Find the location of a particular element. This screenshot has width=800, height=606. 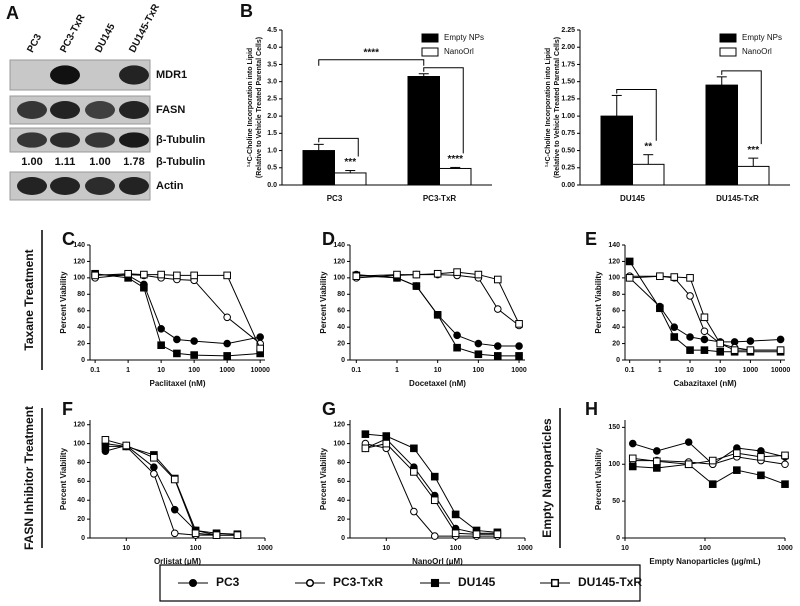

panel-letter: H is located at coordinates (591, 409).